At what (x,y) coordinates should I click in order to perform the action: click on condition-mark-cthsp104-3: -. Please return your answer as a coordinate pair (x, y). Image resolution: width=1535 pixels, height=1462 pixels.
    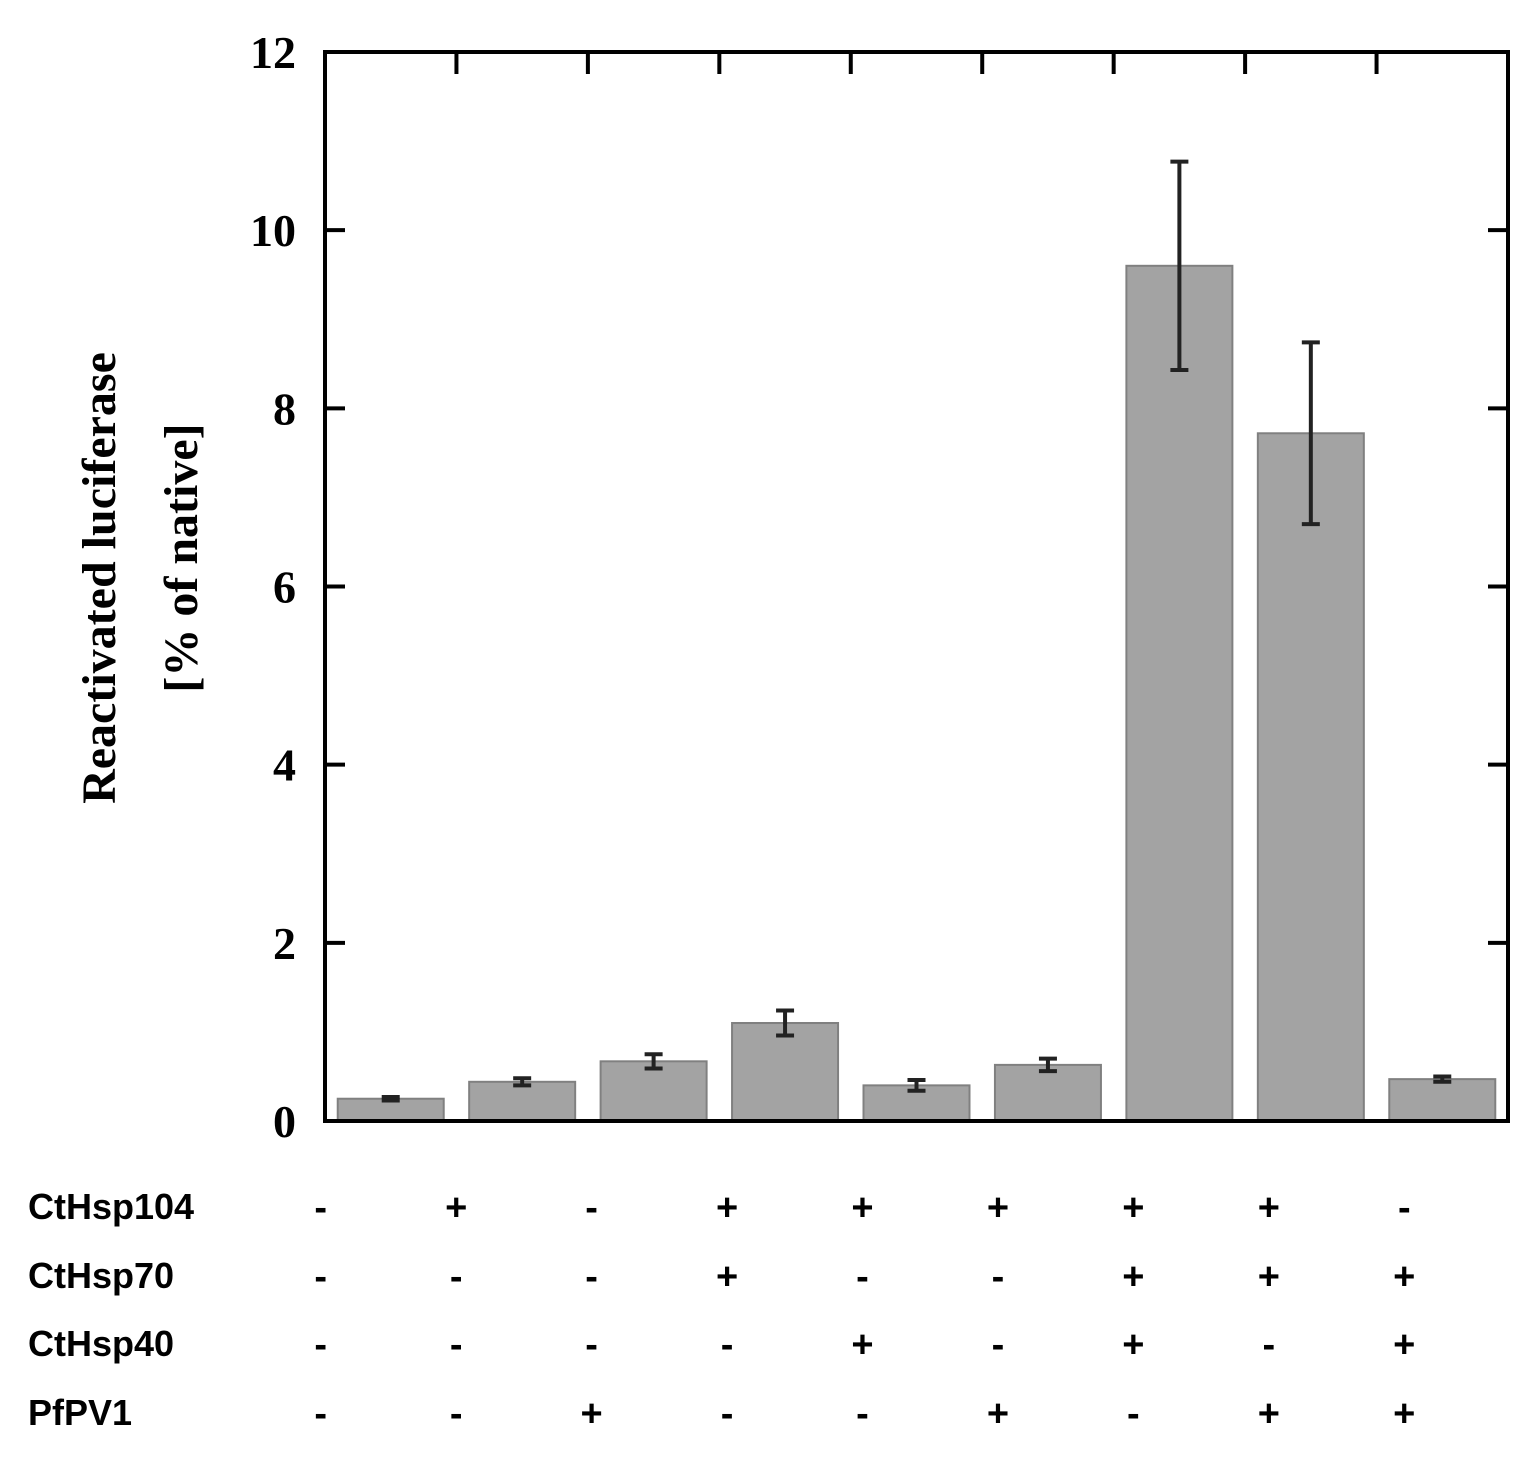
    Looking at the image, I should click on (591, 1208).